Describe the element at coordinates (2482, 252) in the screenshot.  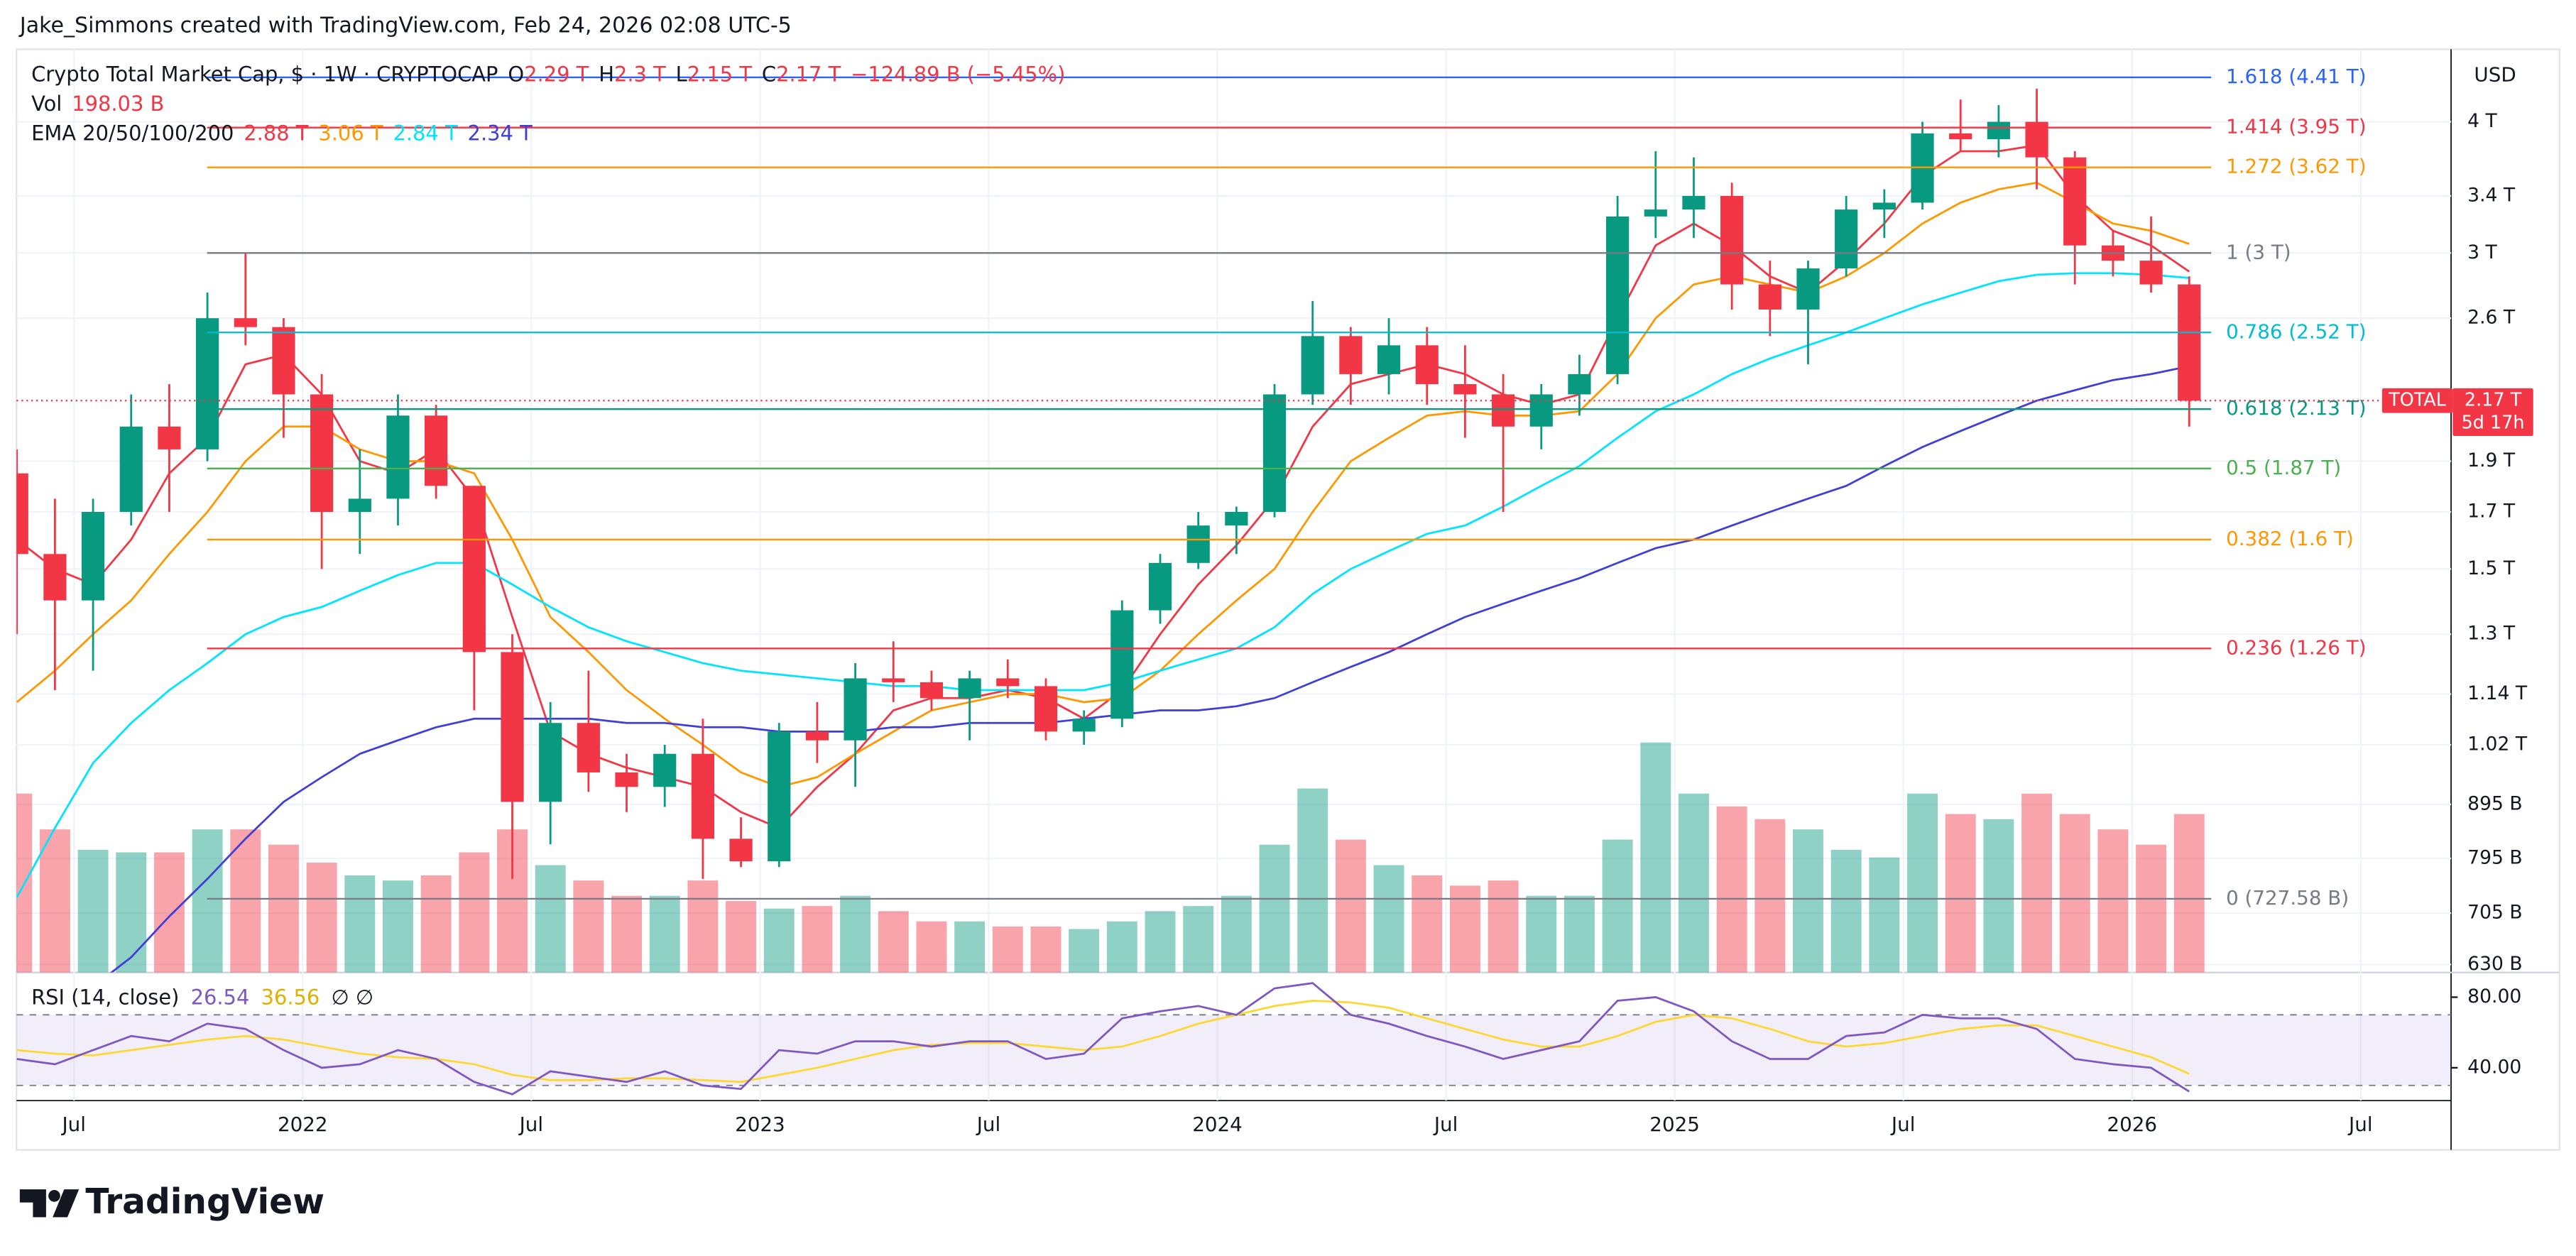
I see `y-tick-label: 3 T` at that location.